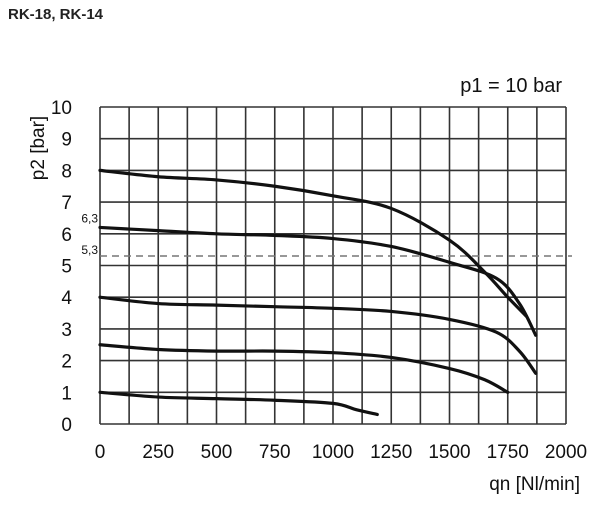 The width and height of the screenshot is (600, 512). Describe the element at coordinates (158, 452) in the screenshot. I see `x-tick-label: 250` at that location.